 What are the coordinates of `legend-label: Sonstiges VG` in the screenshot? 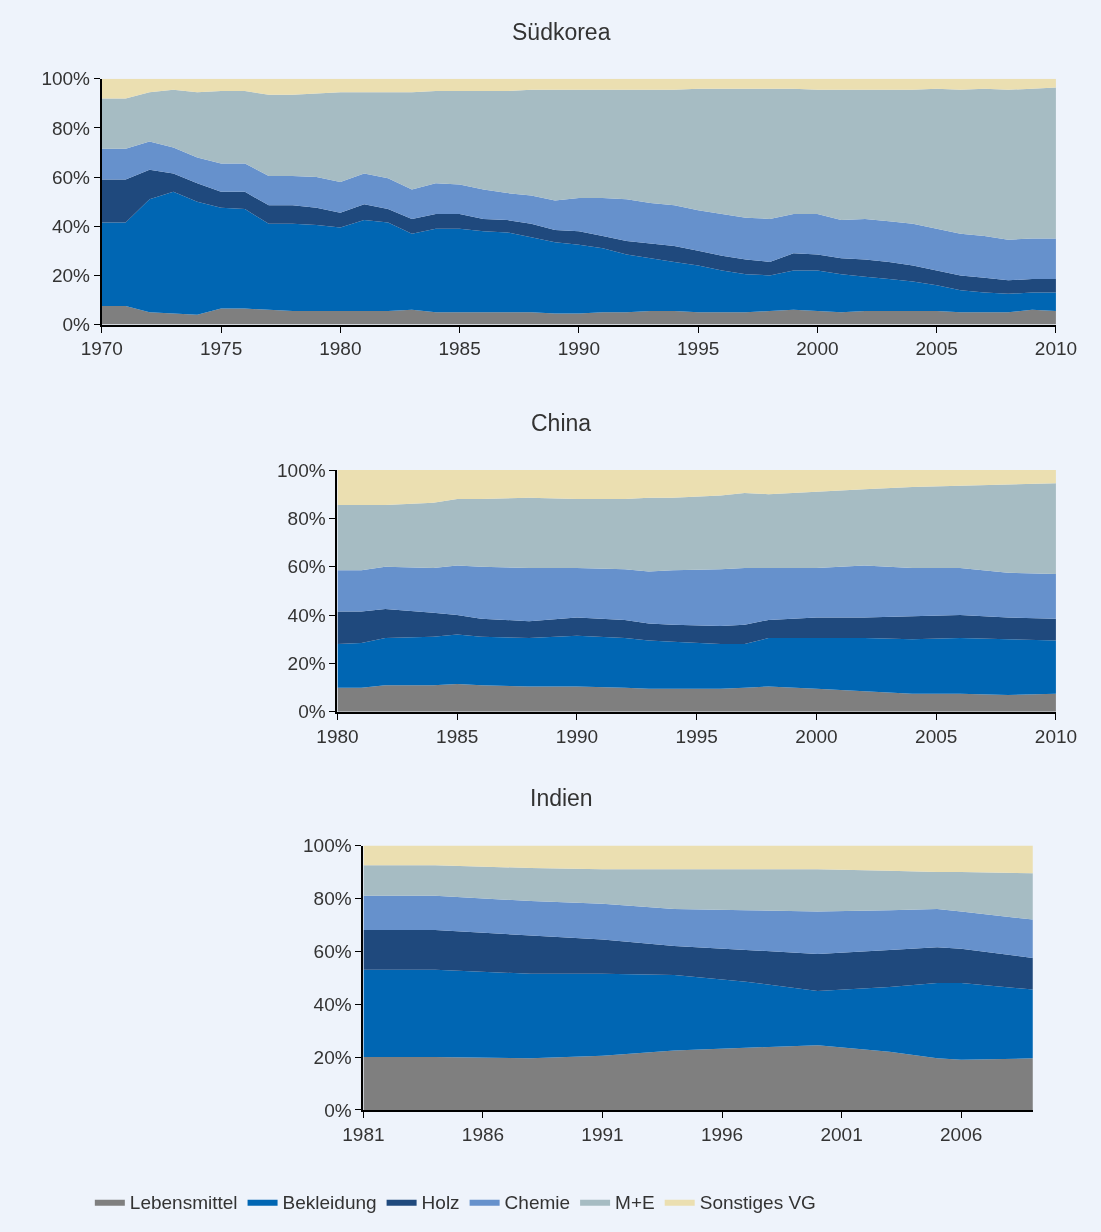 It's located at (757, 1203).